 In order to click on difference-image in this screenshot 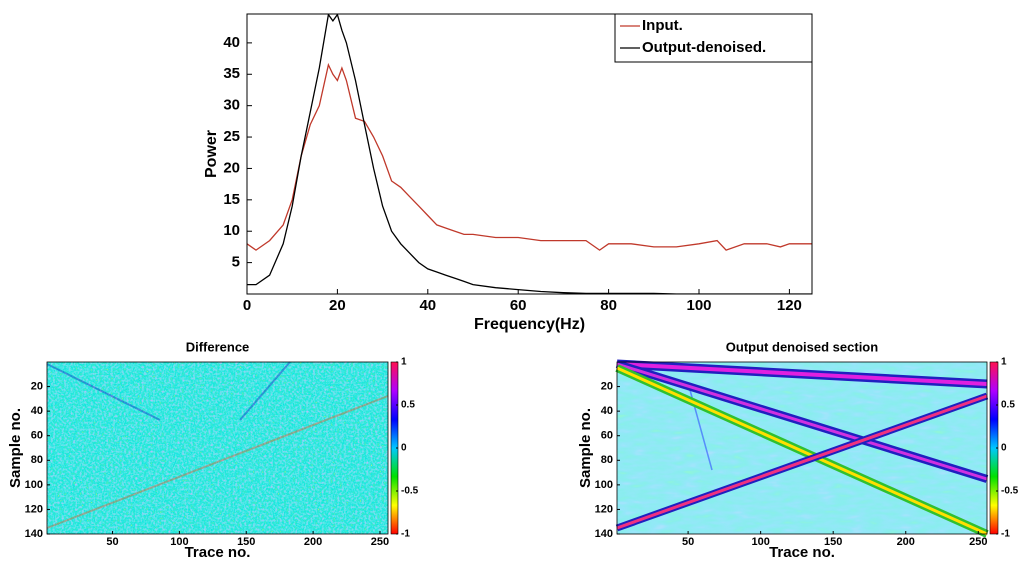, I will do `click(217, 448)`.